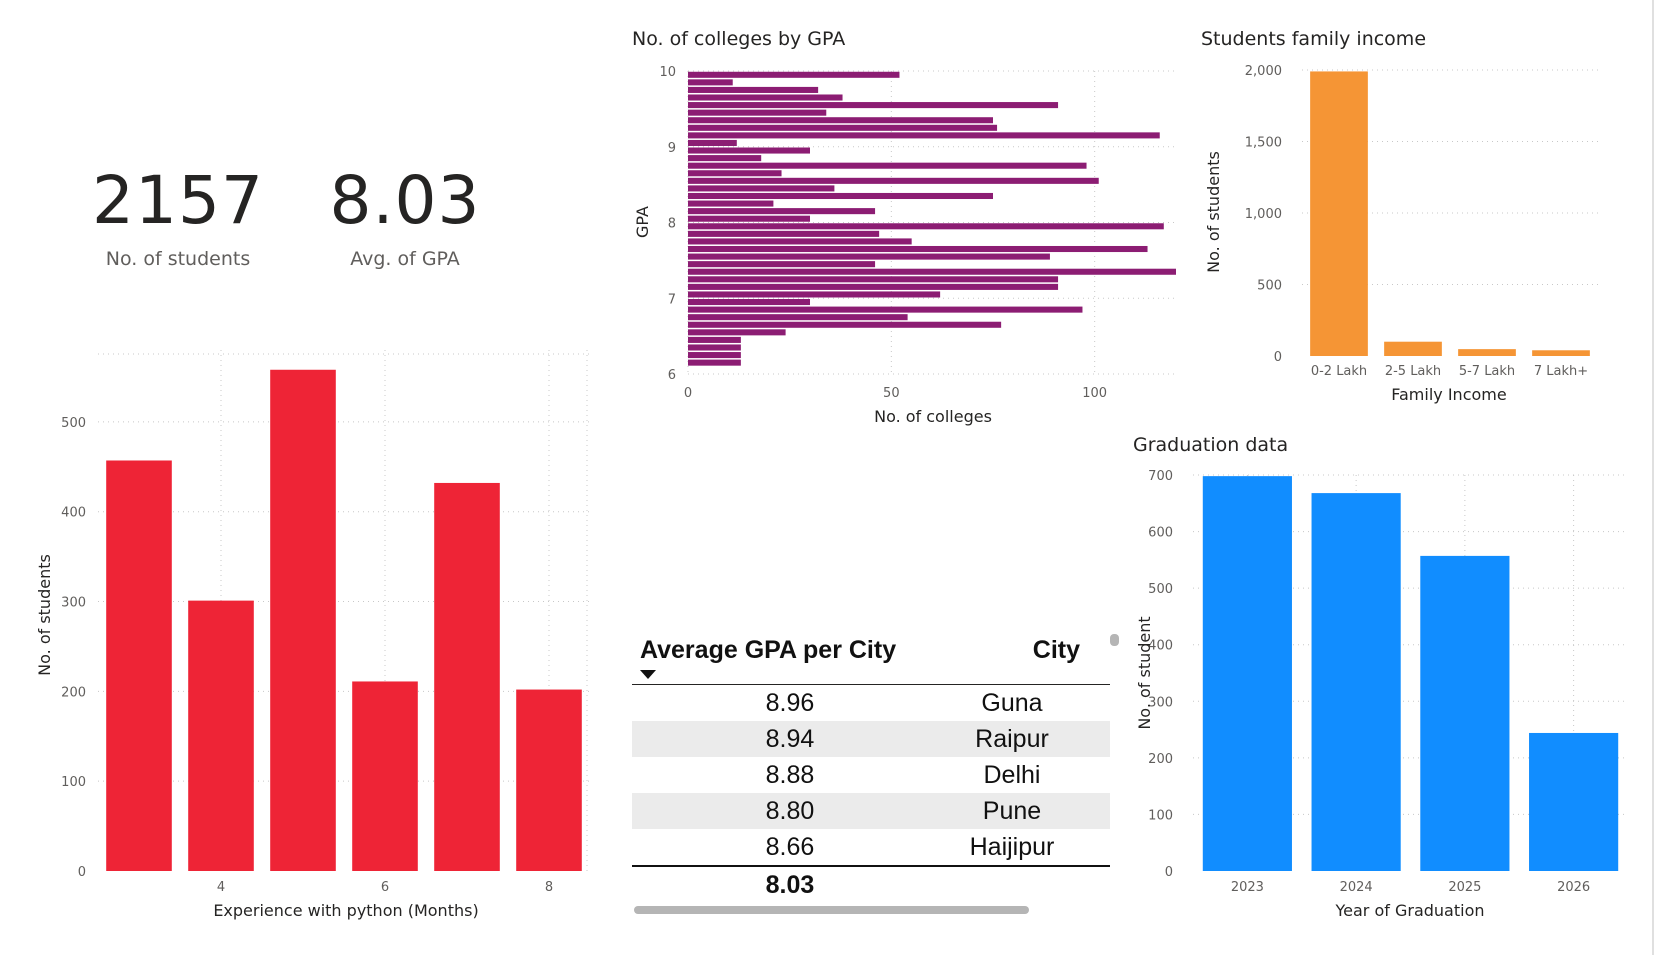 The width and height of the screenshot is (1661, 955). What do you see at coordinates (790, 847) in the screenshot?
I see `cell-gpa: 8.66` at bounding box center [790, 847].